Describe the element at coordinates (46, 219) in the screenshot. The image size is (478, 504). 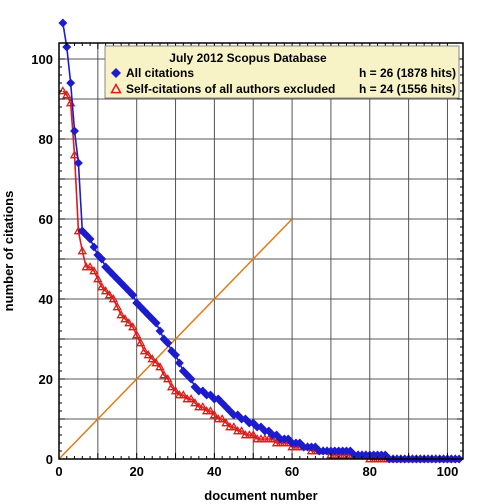
I see `y-tick-label: 60` at that location.